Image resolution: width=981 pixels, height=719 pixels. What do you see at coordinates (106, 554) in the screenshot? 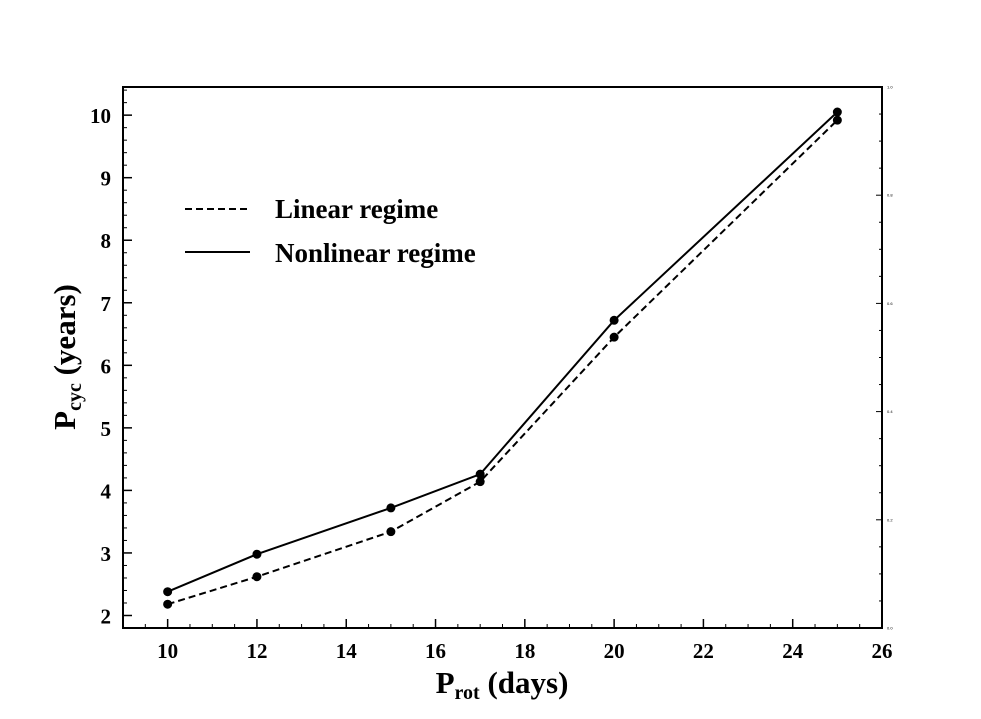
I see `y-tick-label: 3` at bounding box center [106, 554].